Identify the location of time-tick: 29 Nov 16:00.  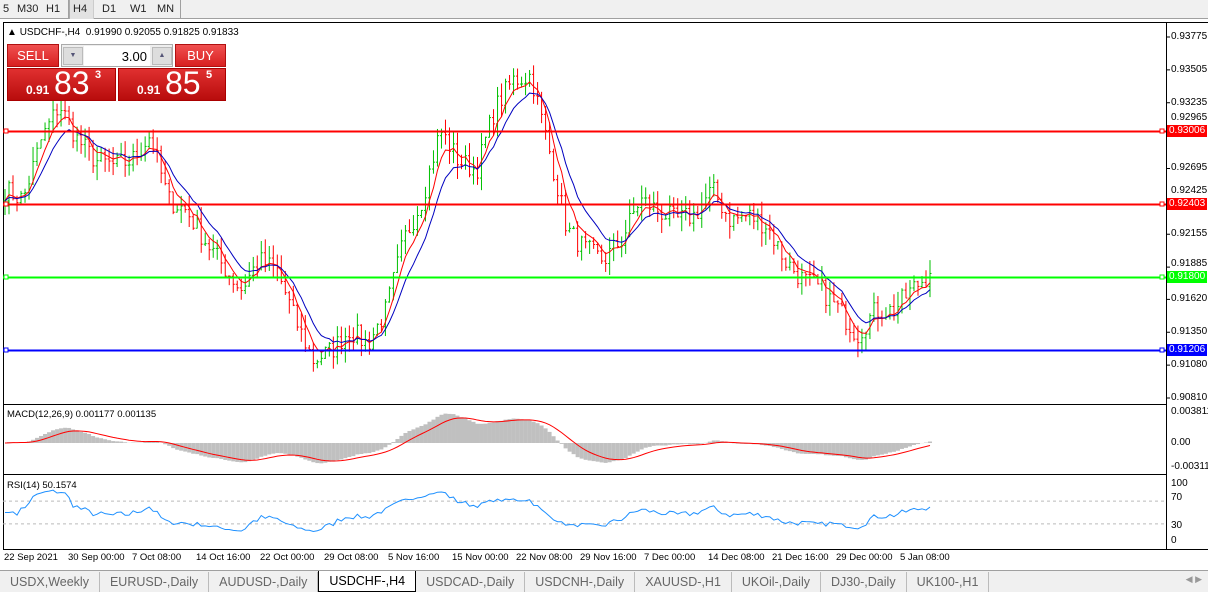
(608, 557).